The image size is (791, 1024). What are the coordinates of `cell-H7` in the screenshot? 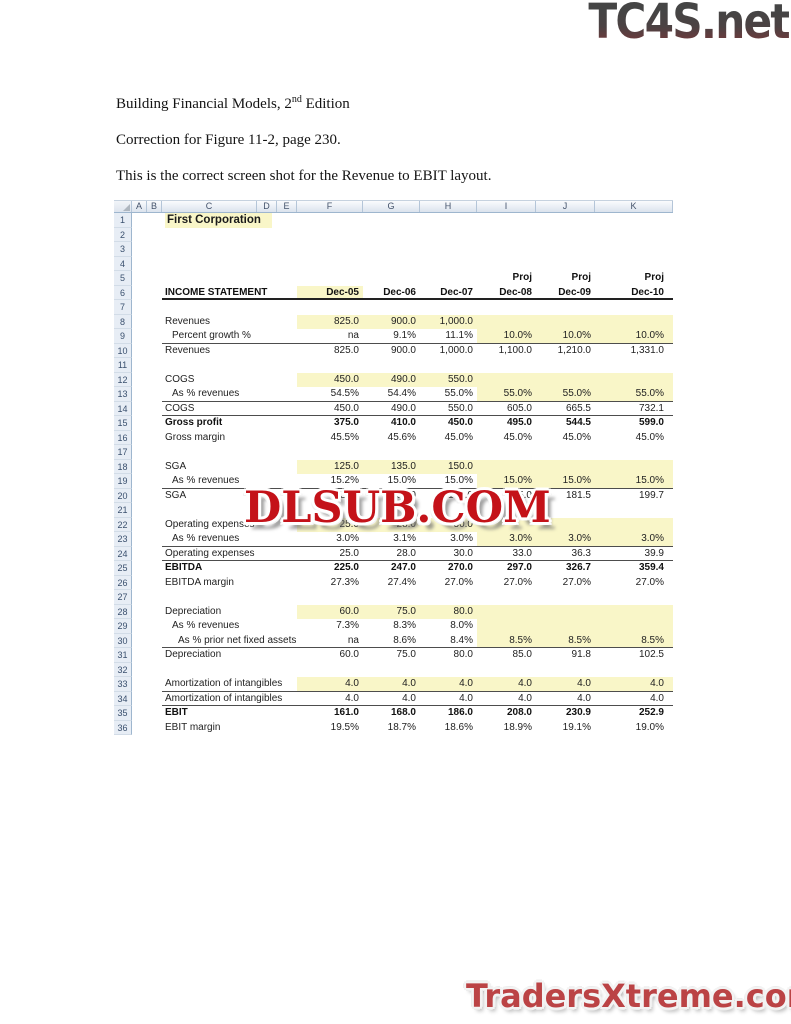 It's located at (448, 307).